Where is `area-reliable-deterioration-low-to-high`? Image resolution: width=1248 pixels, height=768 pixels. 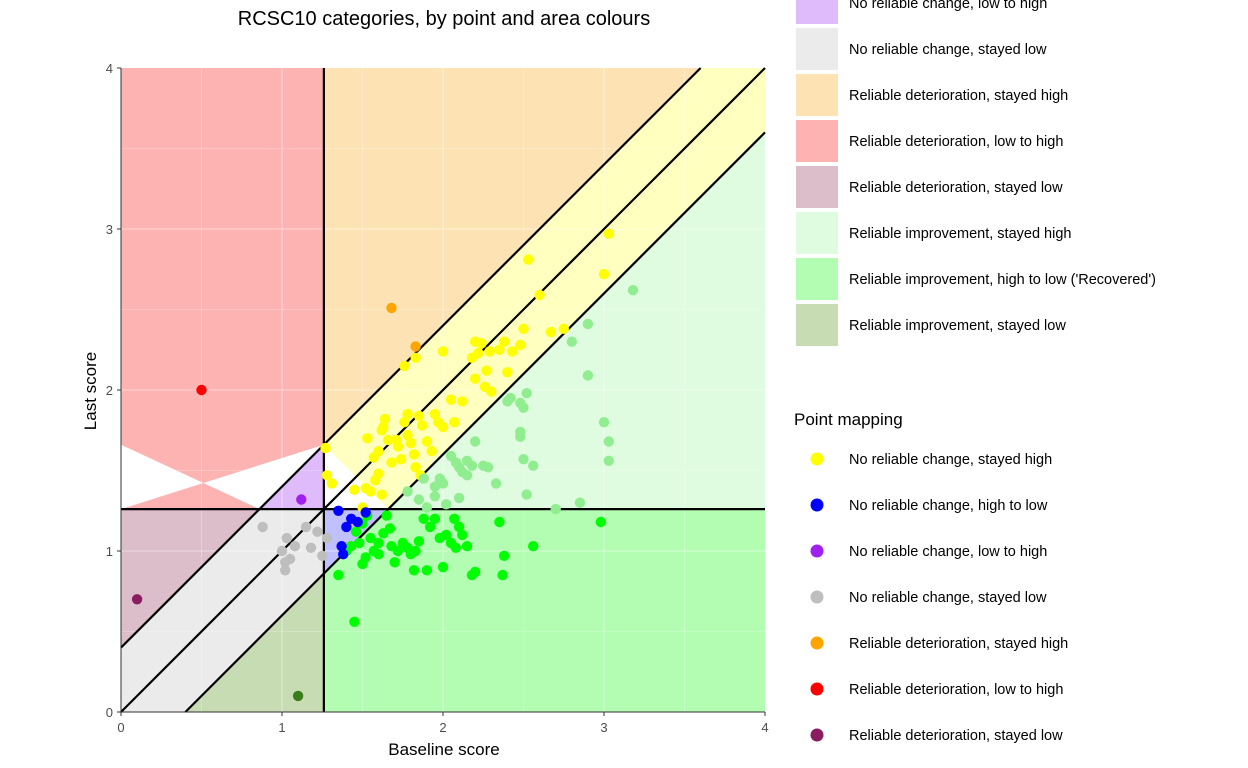 area-reliable-deterioration-low-to-high is located at coordinates (222, 289).